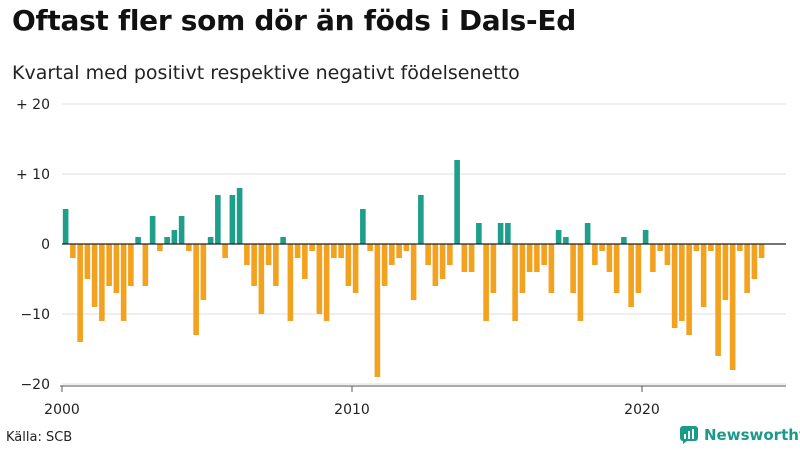 This screenshot has width=800, height=450. What do you see at coordinates (642, 410) in the screenshot?
I see `x-tick-label: 2020` at bounding box center [642, 410].